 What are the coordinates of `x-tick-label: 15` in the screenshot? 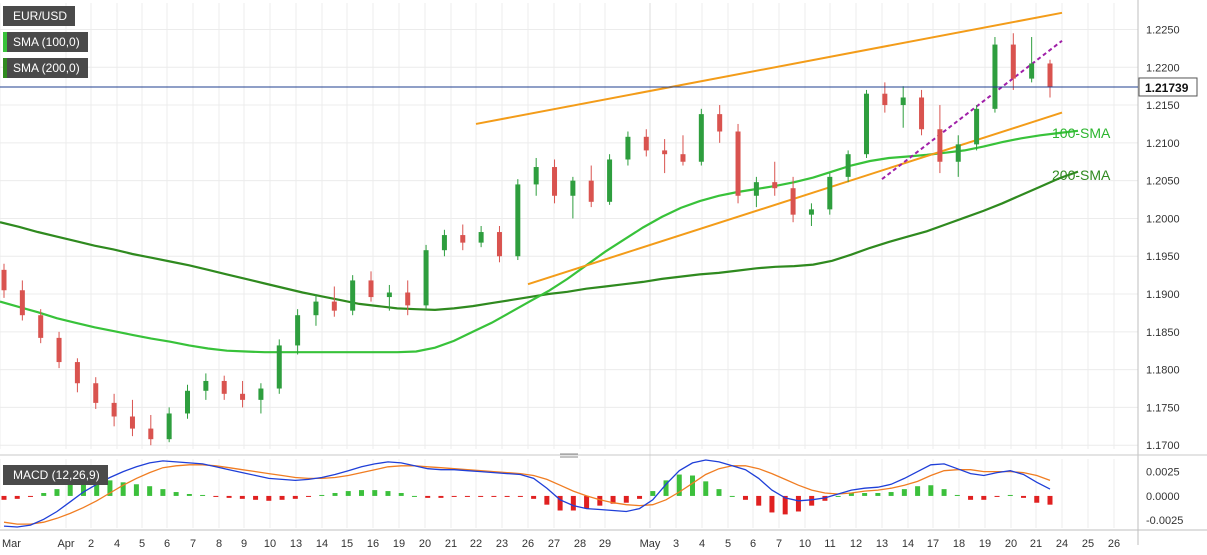 It's located at (347, 544).